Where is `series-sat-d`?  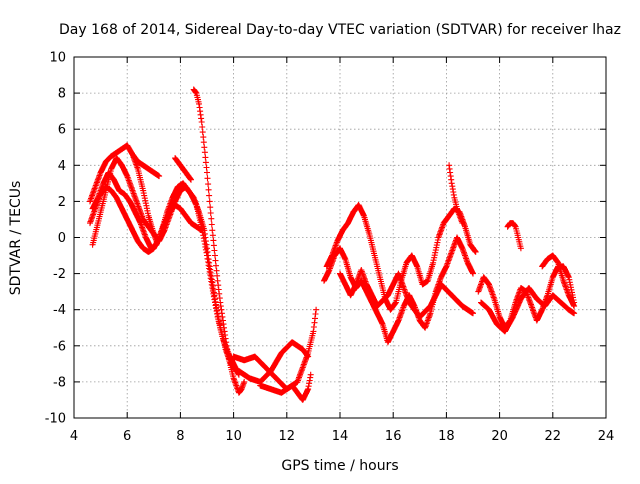 series-sat-d is located at coordinates (124, 201).